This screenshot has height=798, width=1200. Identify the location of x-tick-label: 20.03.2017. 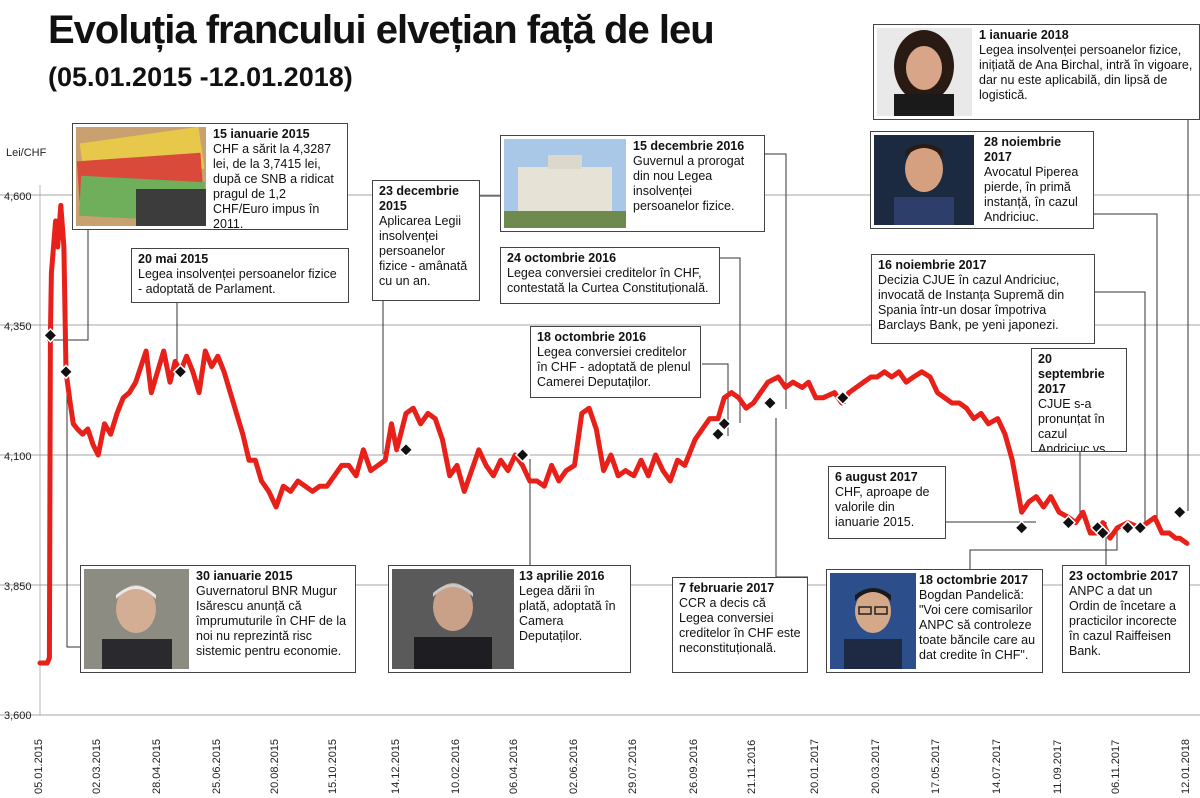
(876, 766).